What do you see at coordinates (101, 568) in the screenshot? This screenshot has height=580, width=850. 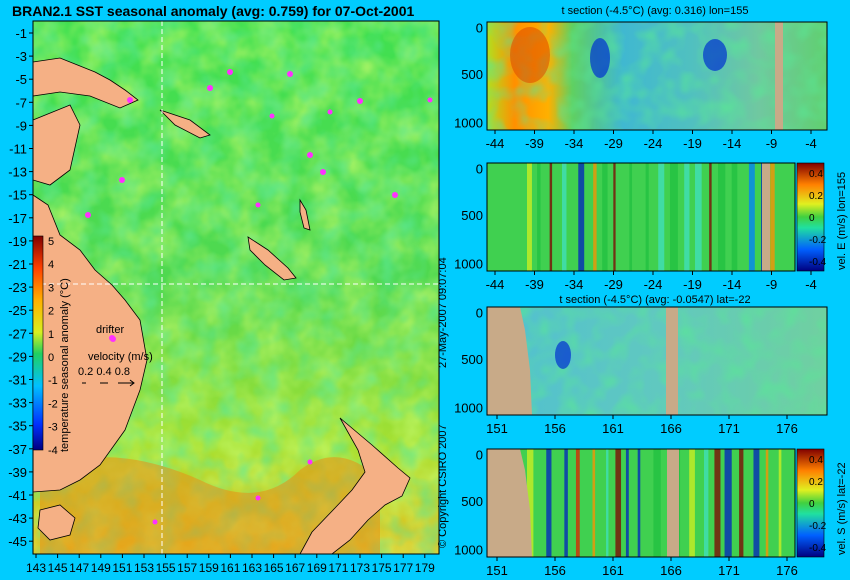 I see `lon-tick-label: 149` at bounding box center [101, 568].